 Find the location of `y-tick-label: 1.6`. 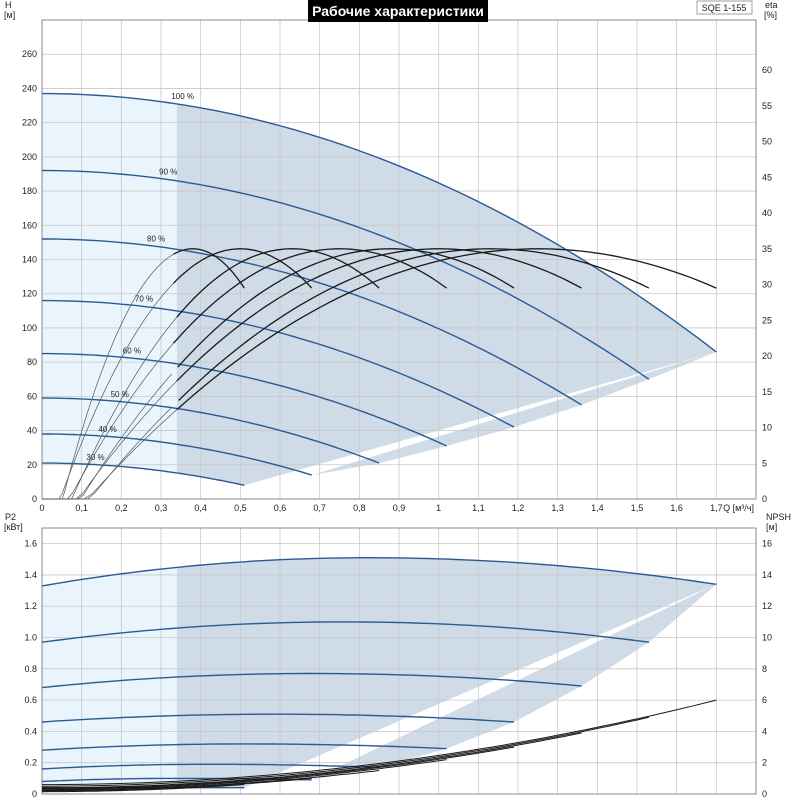

y-tick-label: 1.6 is located at coordinates (30, 544).